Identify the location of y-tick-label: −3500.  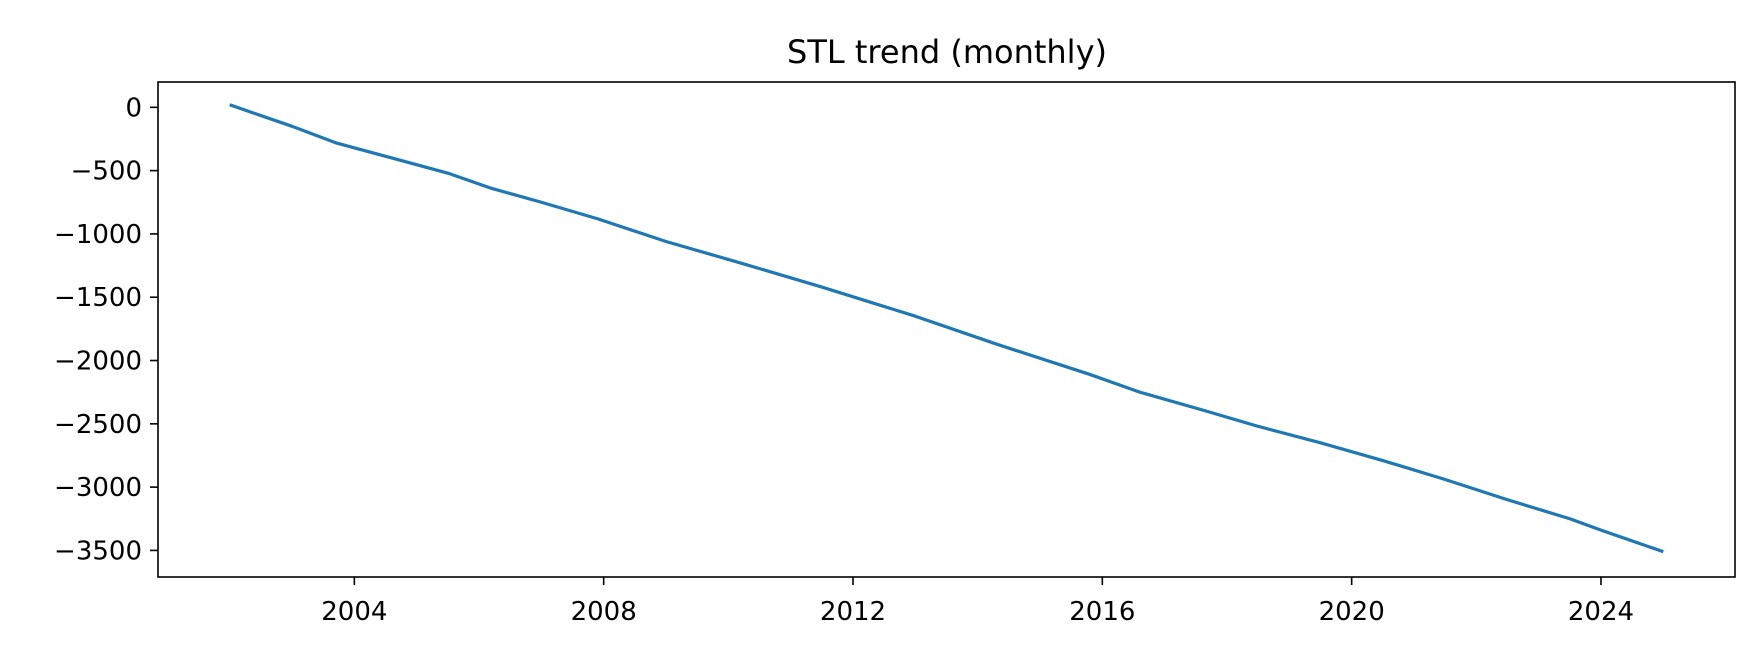
(98, 551).